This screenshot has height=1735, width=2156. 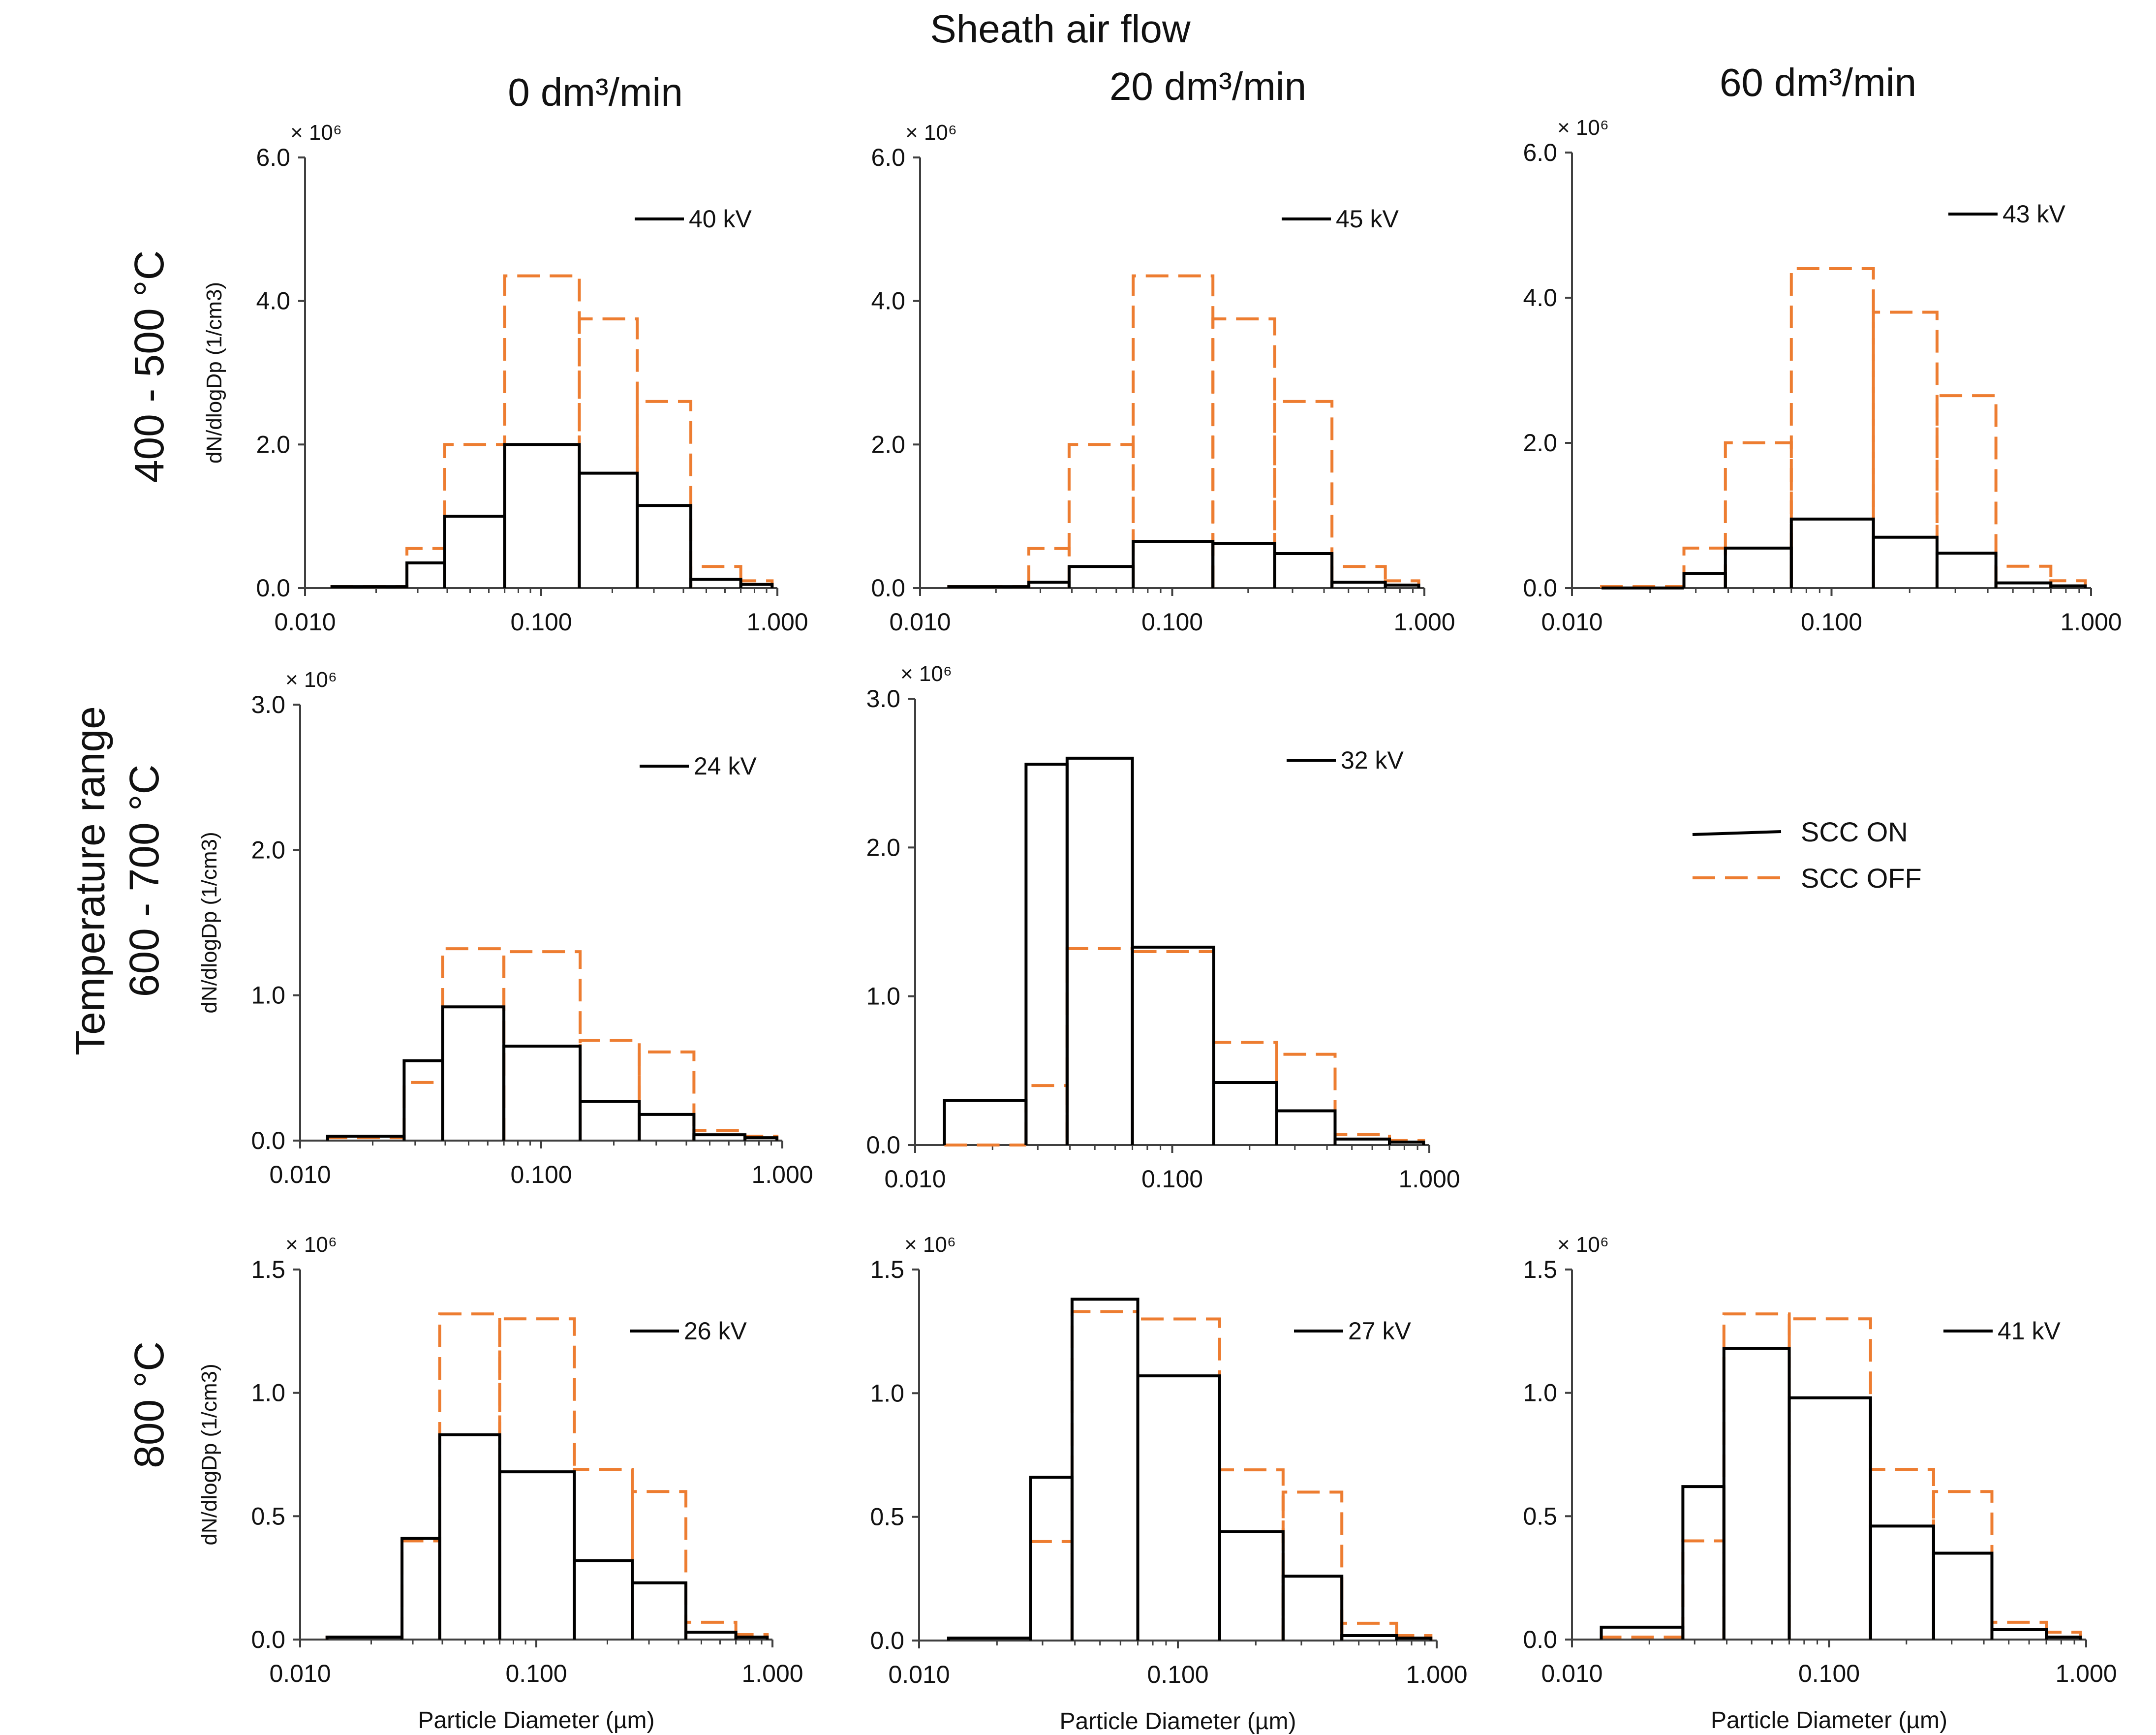 I want to click on chart-panel-r1-c3: 0.0 2.0 4.0 6.0× 10⁶ 0.010 0.100 1.000 43 kV, so click(x=1822, y=376).